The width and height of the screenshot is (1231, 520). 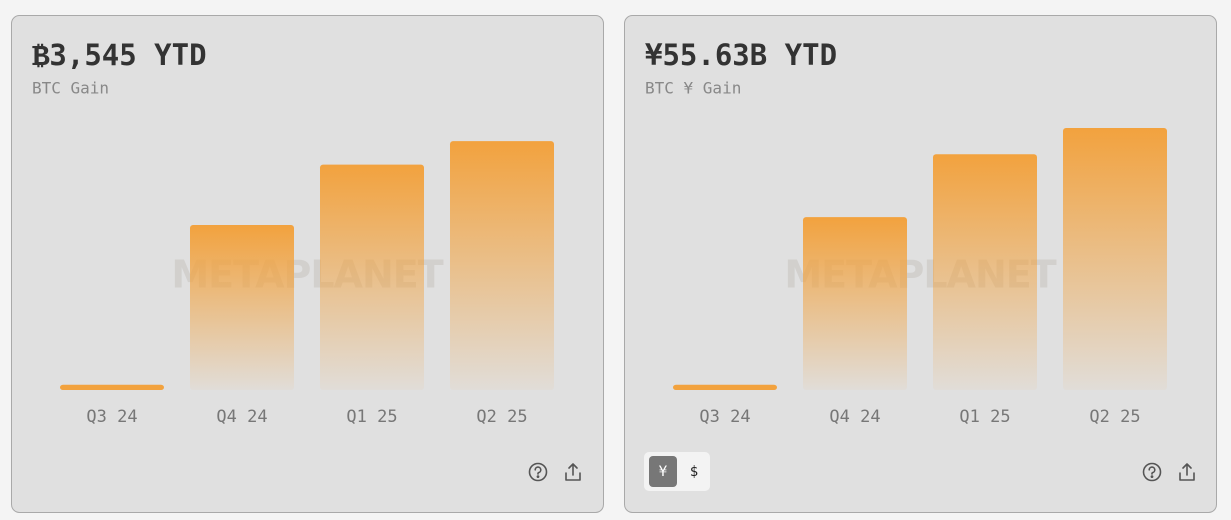 What do you see at coordinates (119, 55) in the screenshot?
I see `card-title: ₿3,545 YTD` at bounding box center [119, 55].